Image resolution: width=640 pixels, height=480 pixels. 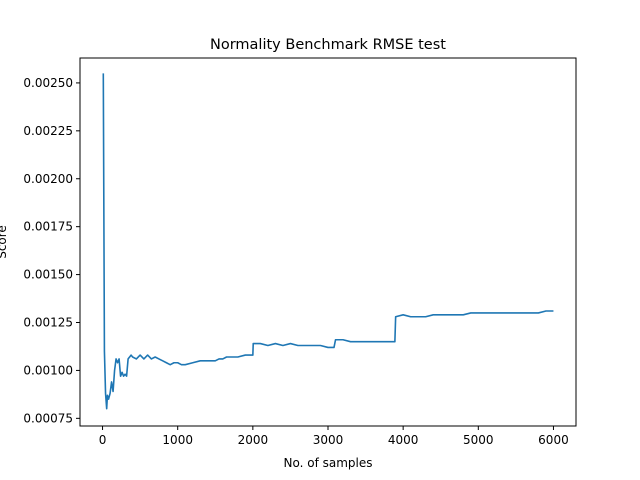 What do you see at coordinates (48, 83) in the screenshot?
I see `y-tick-label: 0.00250` at bounding box center [48, 83].